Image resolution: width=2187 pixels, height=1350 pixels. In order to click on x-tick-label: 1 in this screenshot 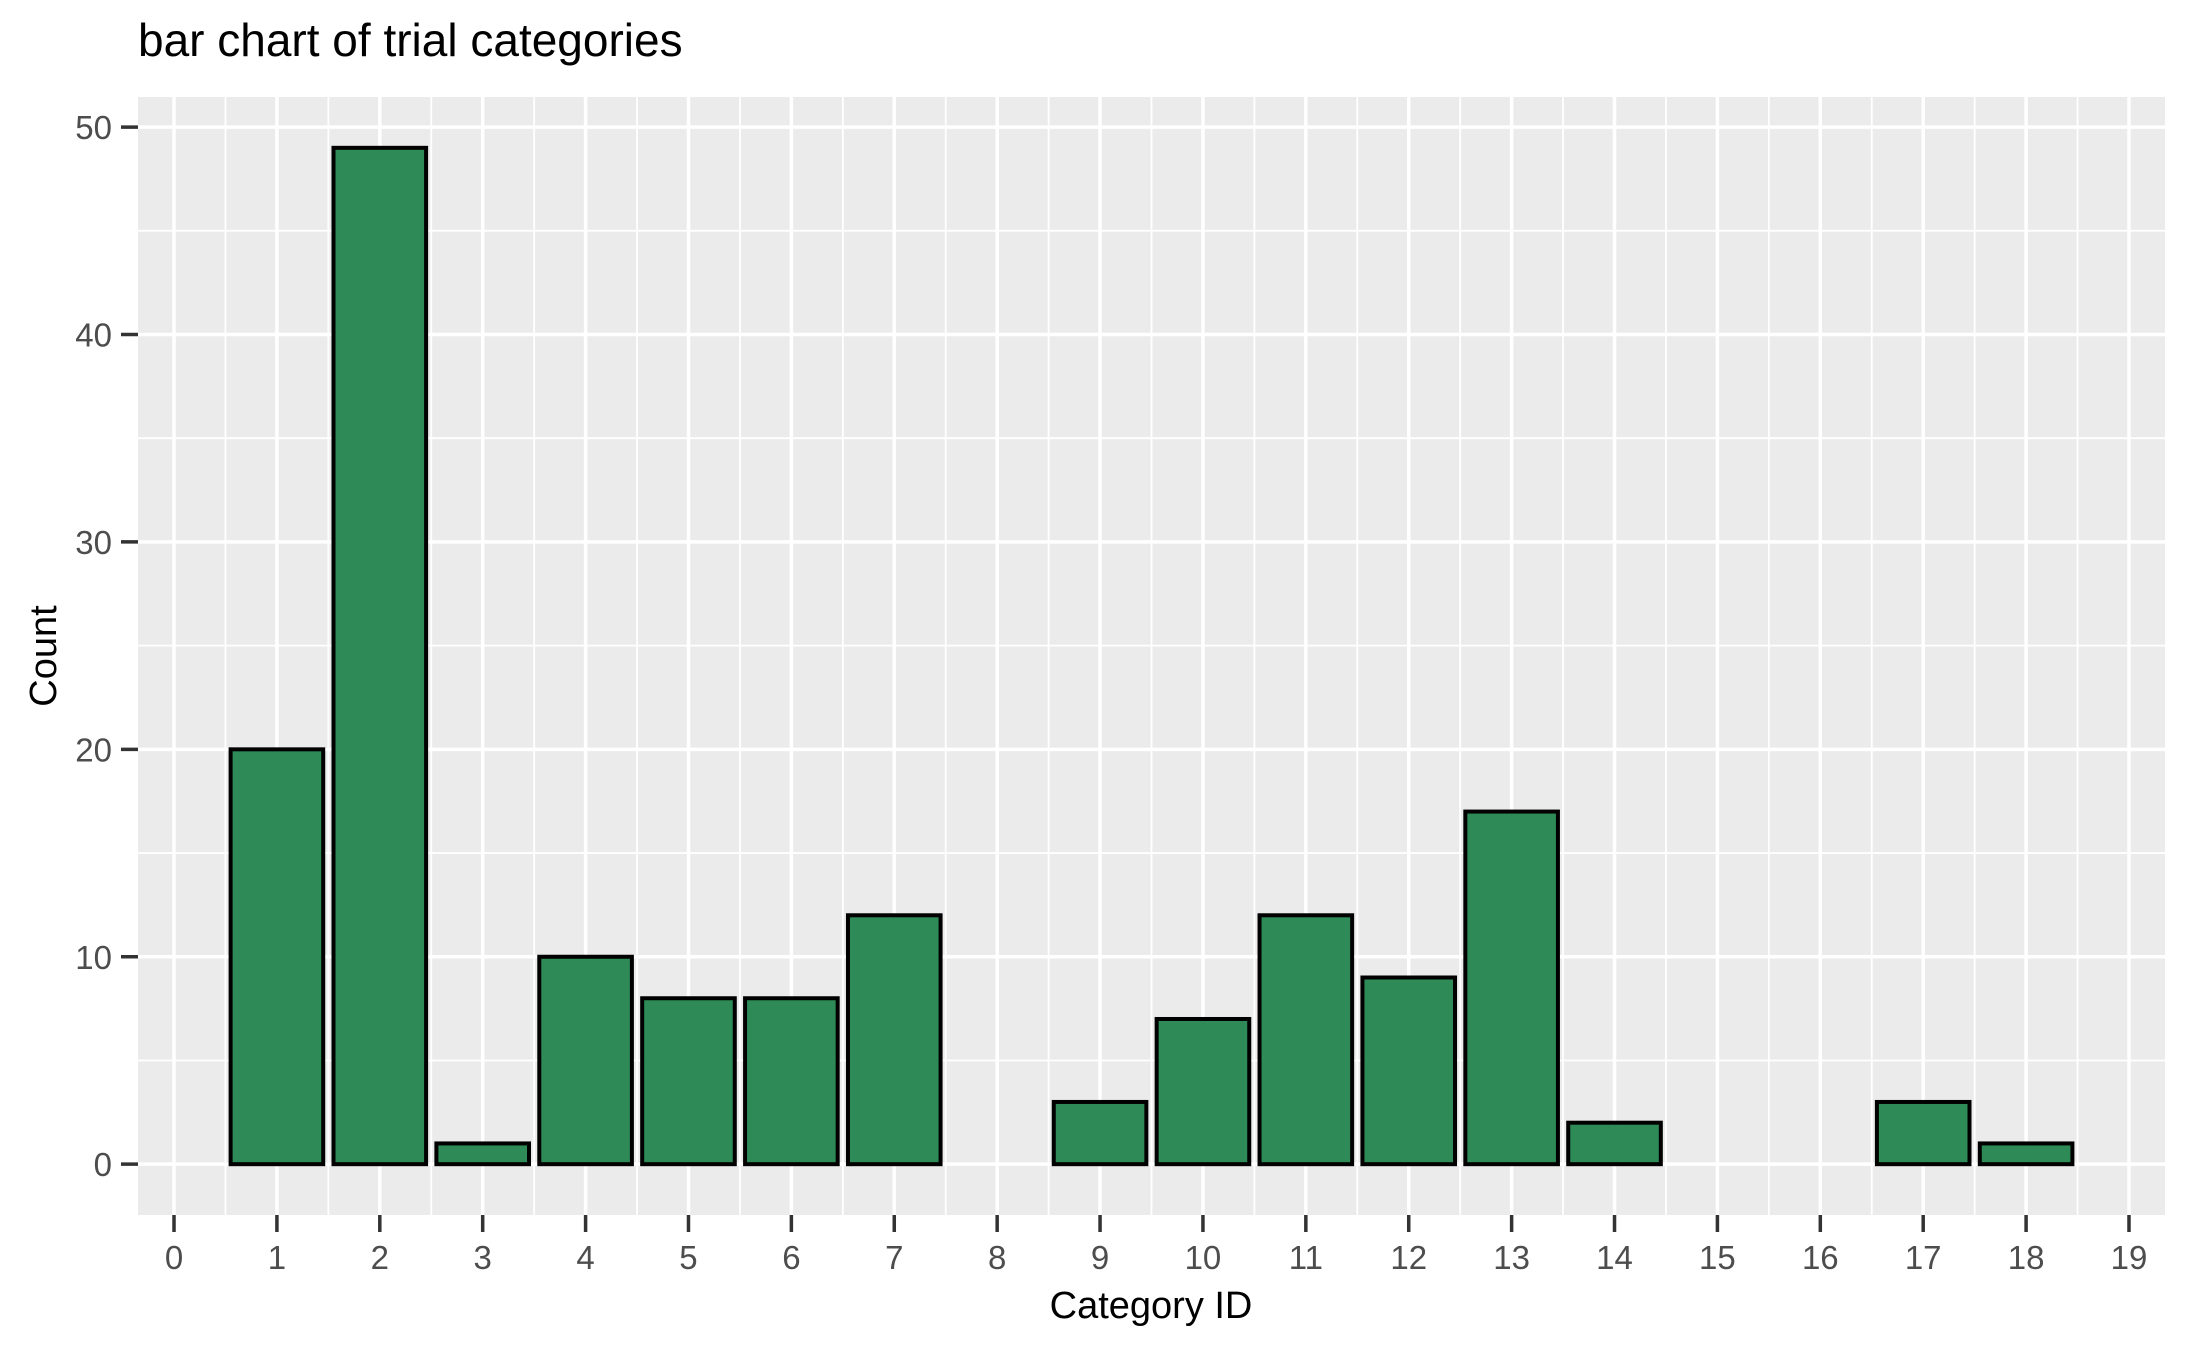, I will do `click(277, 1257)`.